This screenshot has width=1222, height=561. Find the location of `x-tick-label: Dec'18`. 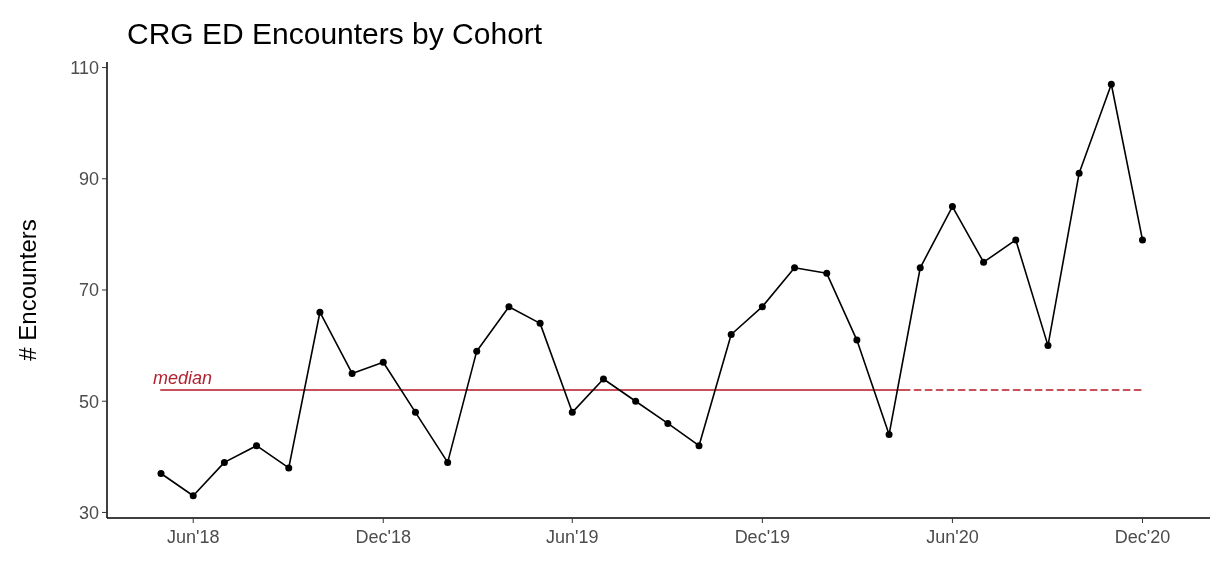

x-tick-label: Dec'18 is located at coordinates (383, 537).